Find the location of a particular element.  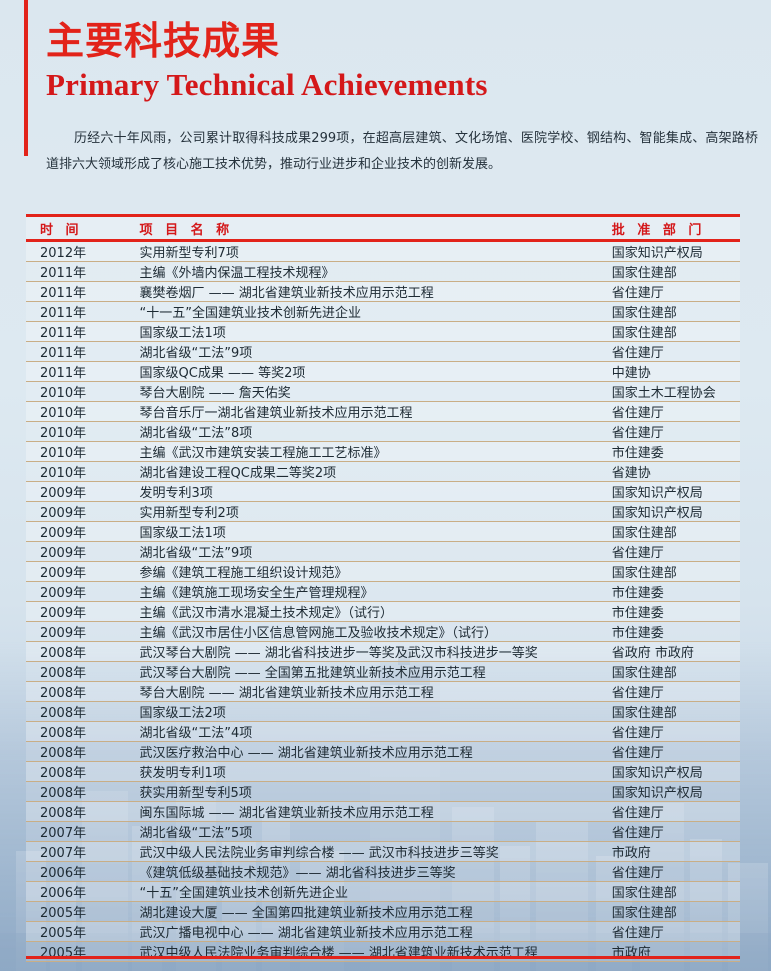

cell-project-name: 湖北省级“工法”8项 is located at coordinates (196, 433).